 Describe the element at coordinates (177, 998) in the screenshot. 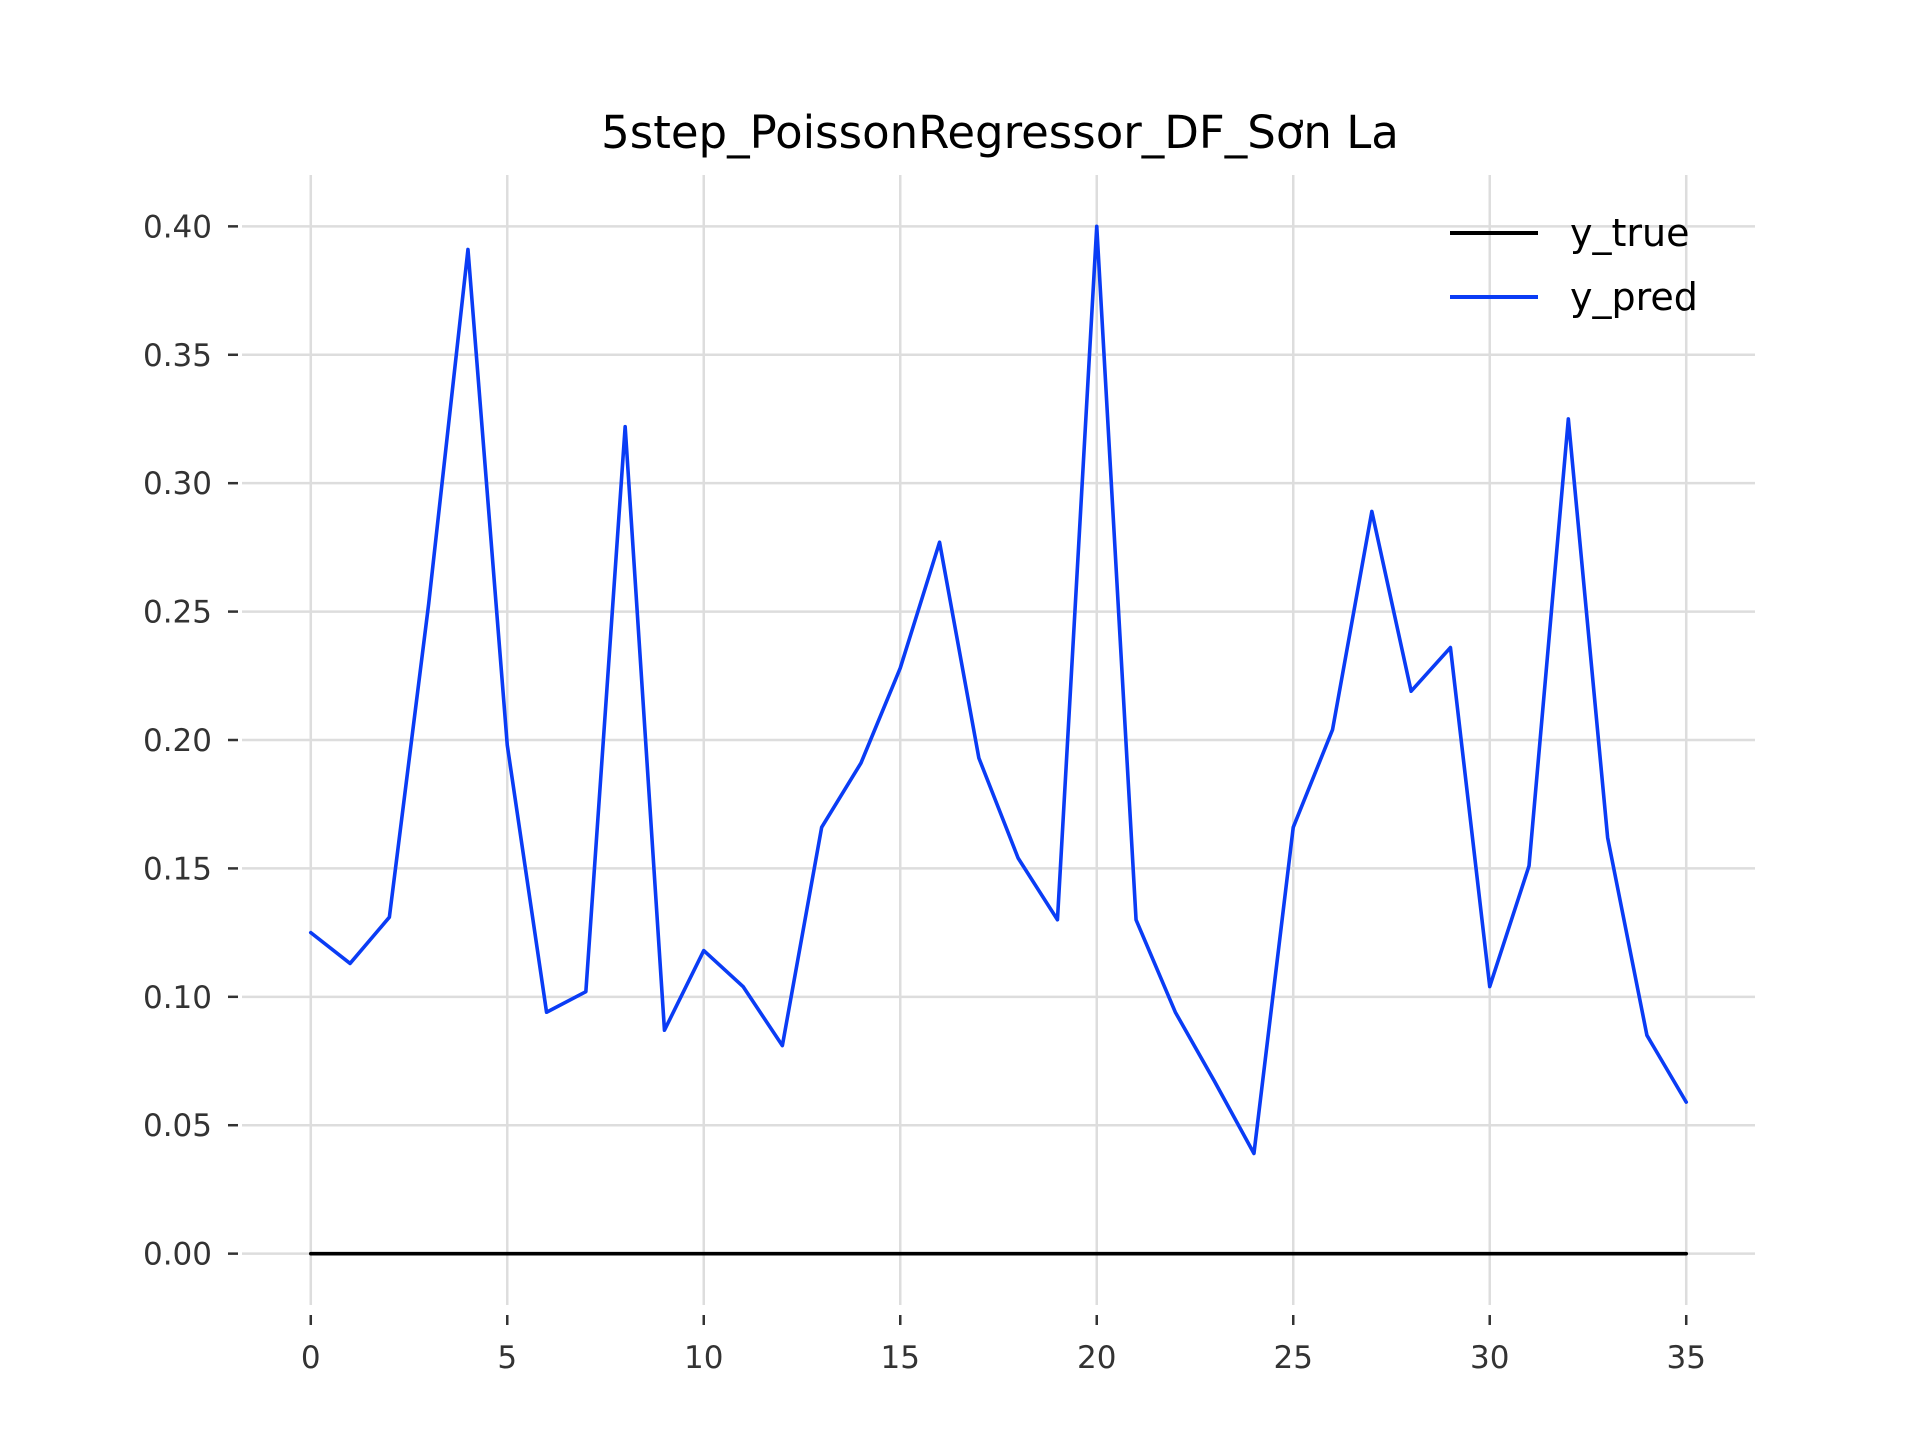

I see `y-tick-label: 0.10` at that location.